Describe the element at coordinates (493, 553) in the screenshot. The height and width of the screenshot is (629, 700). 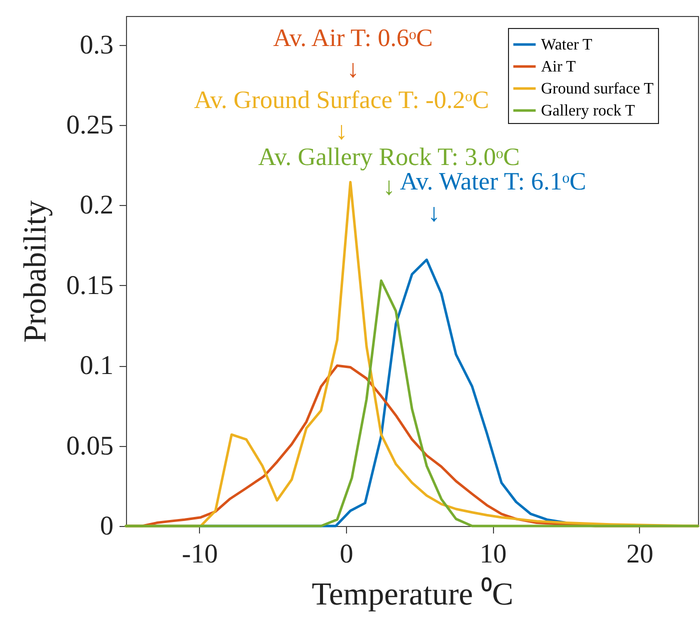
I see `x-tick-label: 10` at that location.